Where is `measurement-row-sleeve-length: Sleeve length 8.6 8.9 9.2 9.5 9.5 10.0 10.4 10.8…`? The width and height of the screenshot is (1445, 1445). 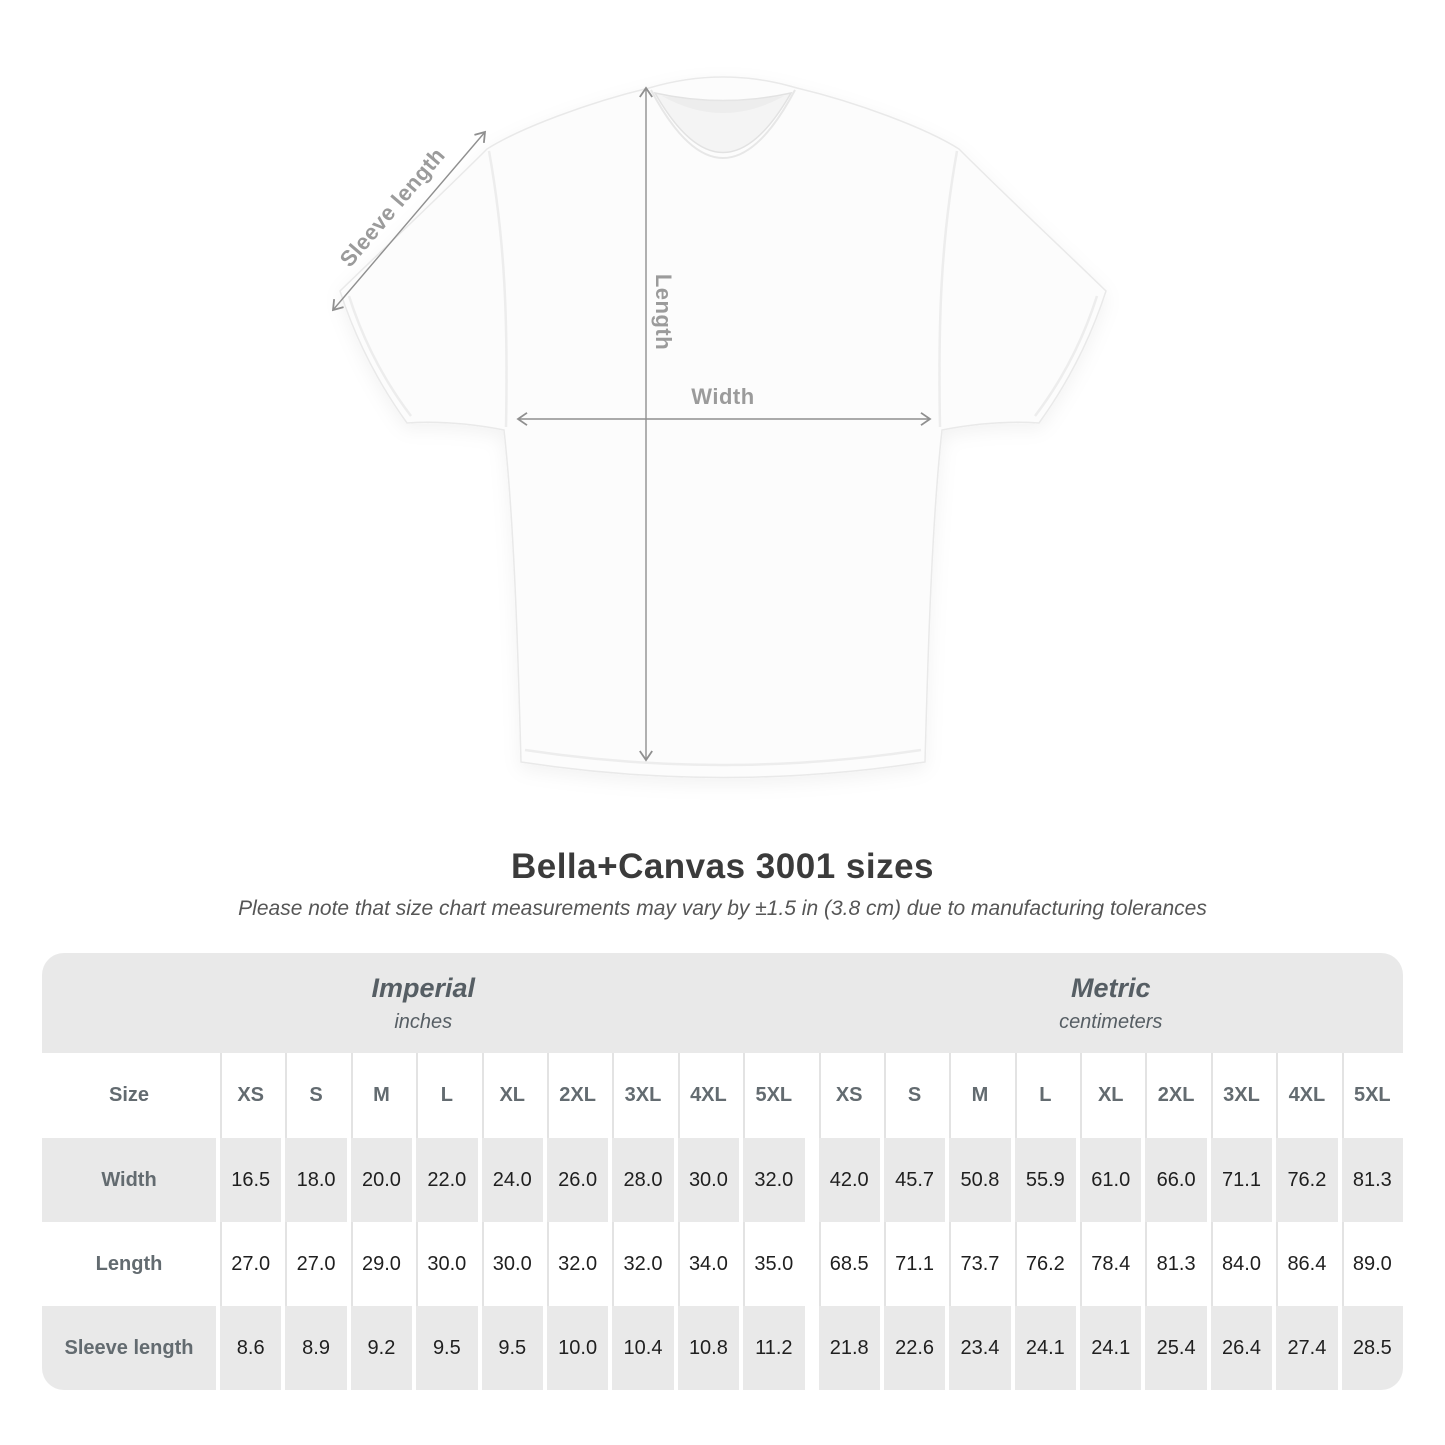 measurement-row-sleeve-length: Sleeve length 8.6 8.9 9.2 9.5 9.5 10.0 10.4 10.8… is located at coordinates (722, 1348).